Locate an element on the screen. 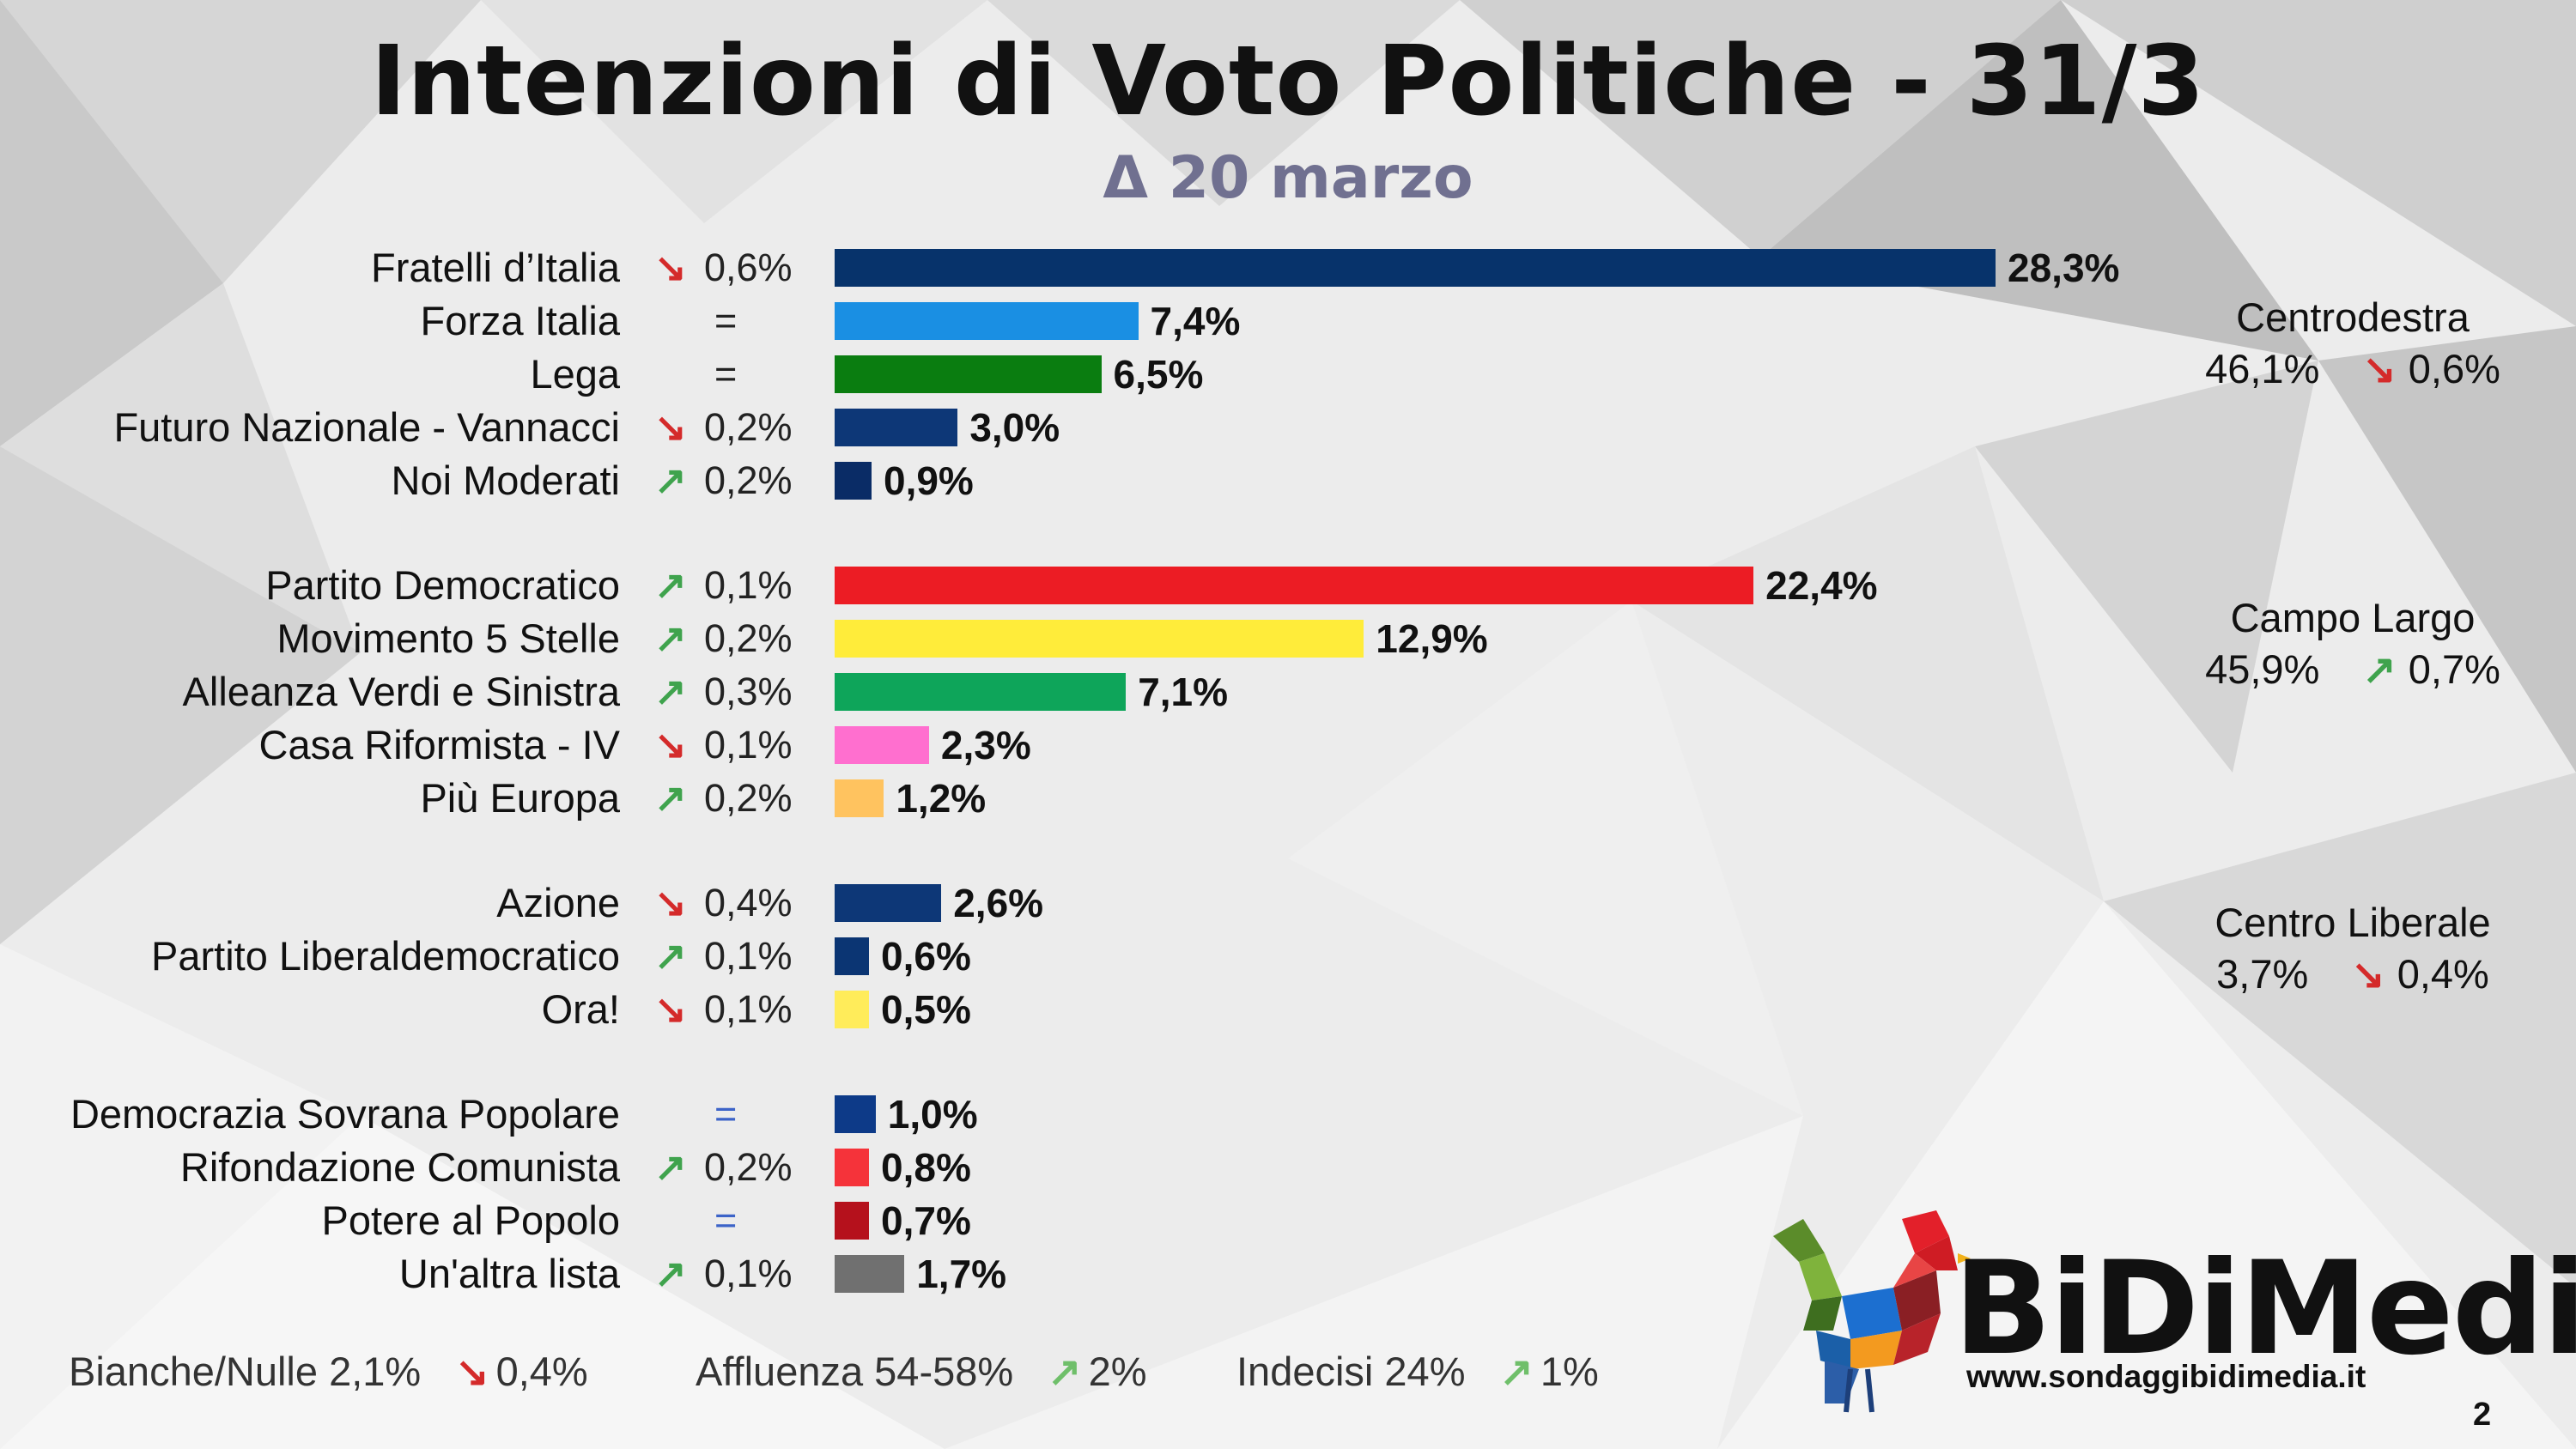  change-cell: ↘ 0,4% is located at coordinates (740, 903).